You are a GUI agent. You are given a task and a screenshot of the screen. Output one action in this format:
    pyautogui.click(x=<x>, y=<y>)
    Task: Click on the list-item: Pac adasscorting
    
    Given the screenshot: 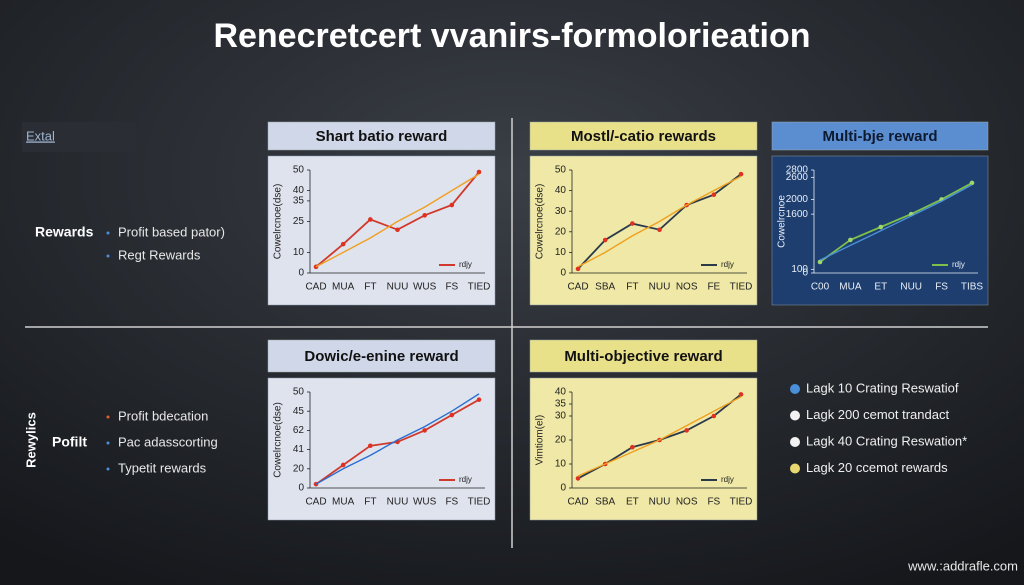 What is the action you would take?
    pyautogui.click(x=168, y=441)
    